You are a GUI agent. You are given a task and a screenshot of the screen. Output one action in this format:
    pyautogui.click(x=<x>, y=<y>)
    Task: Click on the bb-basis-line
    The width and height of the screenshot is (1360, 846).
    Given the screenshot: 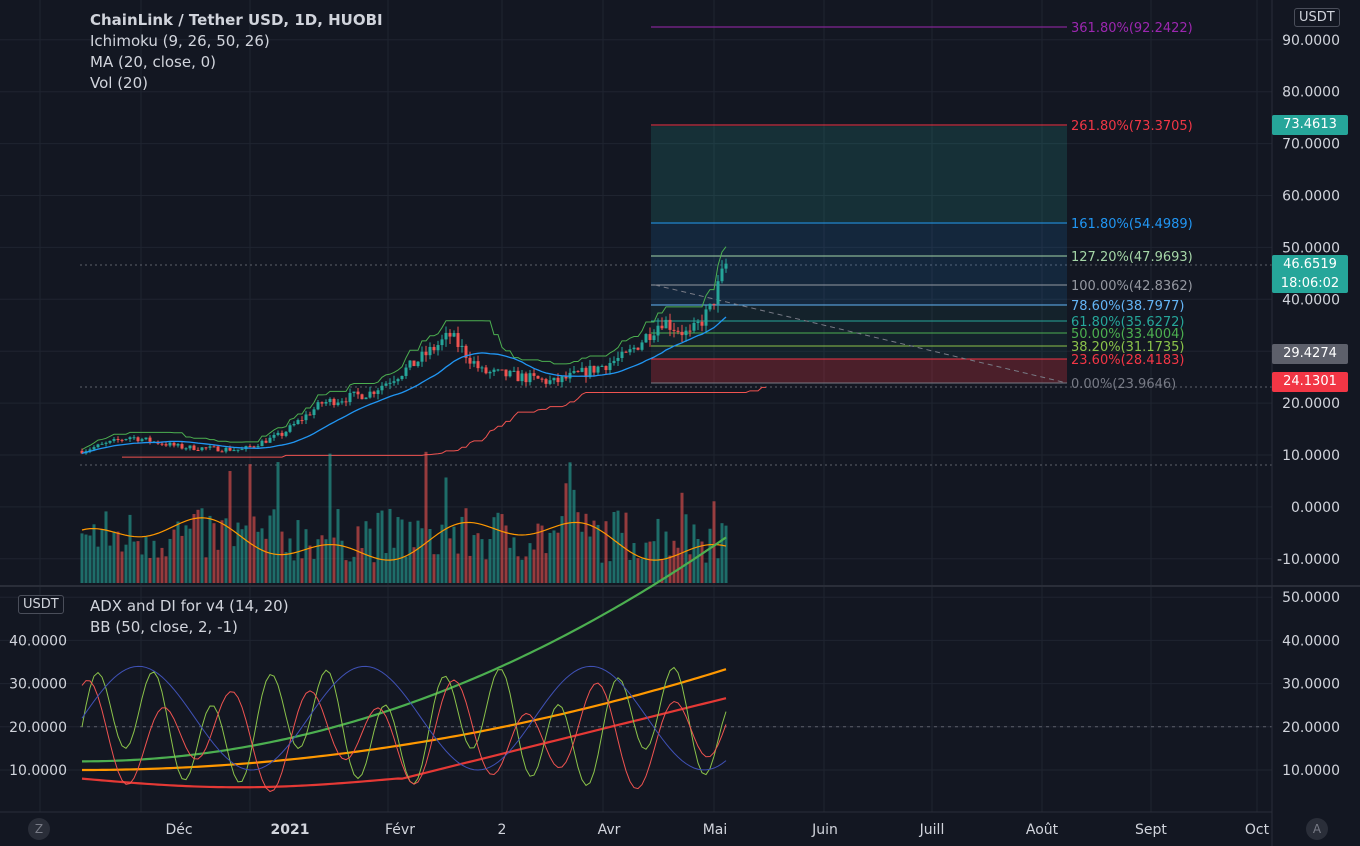 What is the action you would take?
    pyautogui.click(x=404, y=720)
    